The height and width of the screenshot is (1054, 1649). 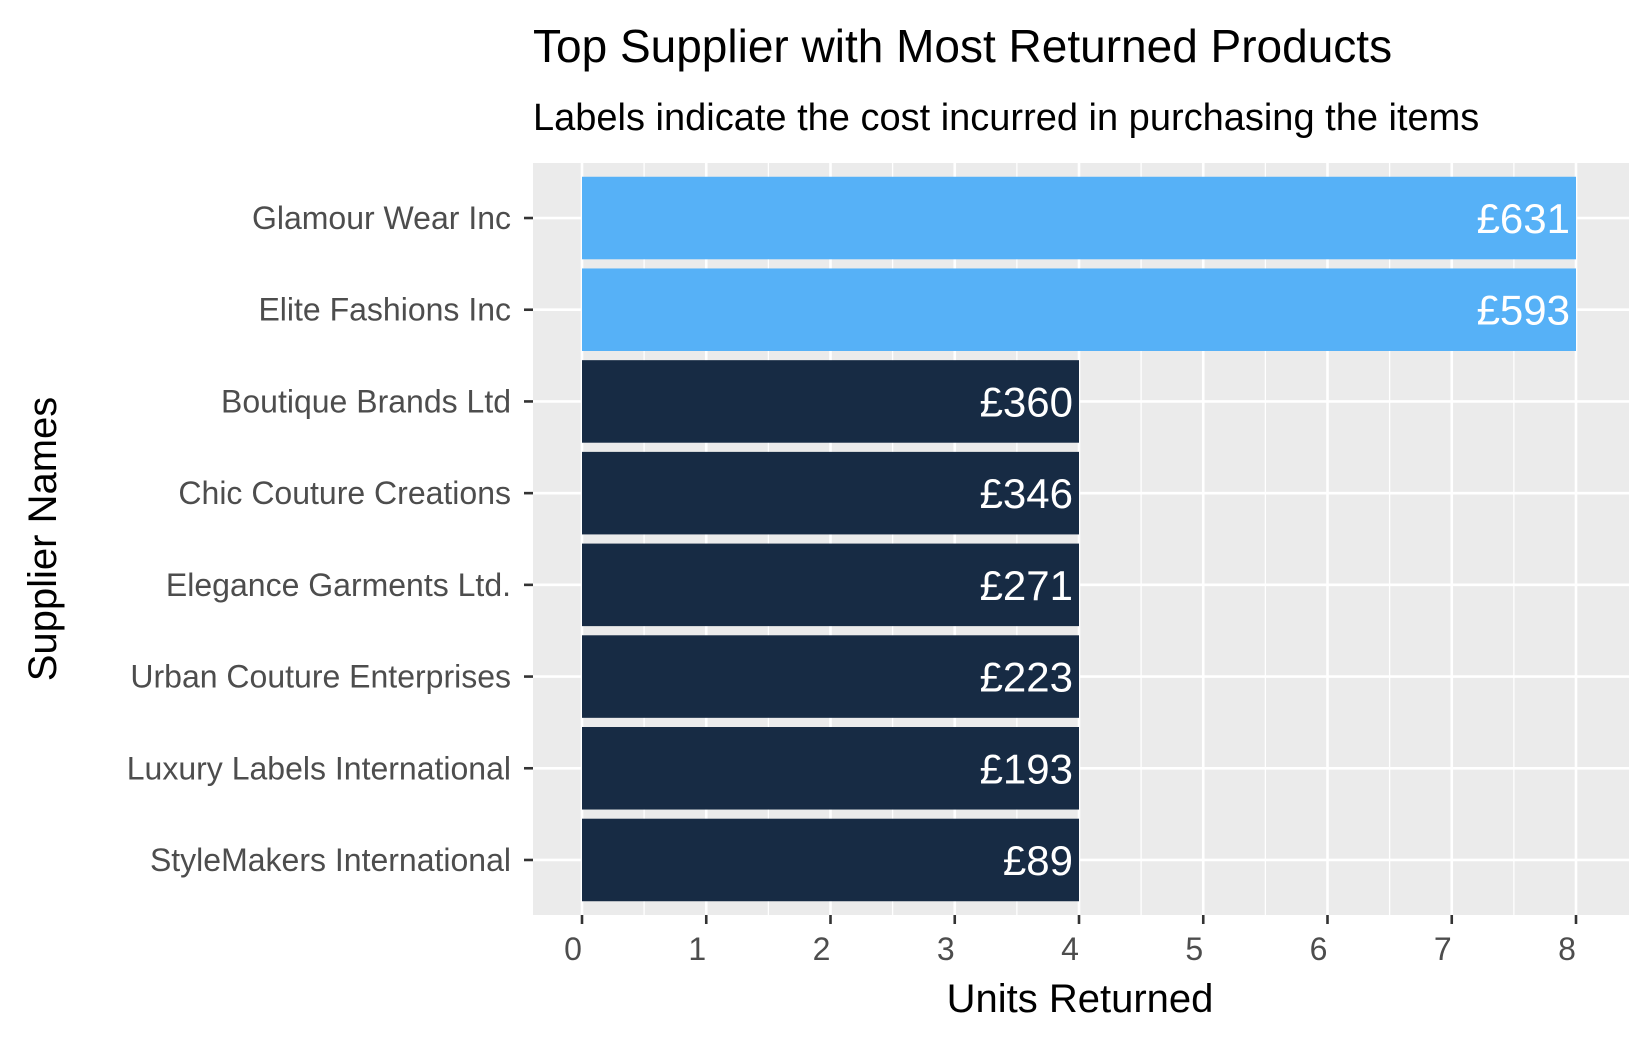 What do you see at coordinates (1523, 218) in the screenshot?
I see `bar-label: £631` at bounding box center [1523, 218].